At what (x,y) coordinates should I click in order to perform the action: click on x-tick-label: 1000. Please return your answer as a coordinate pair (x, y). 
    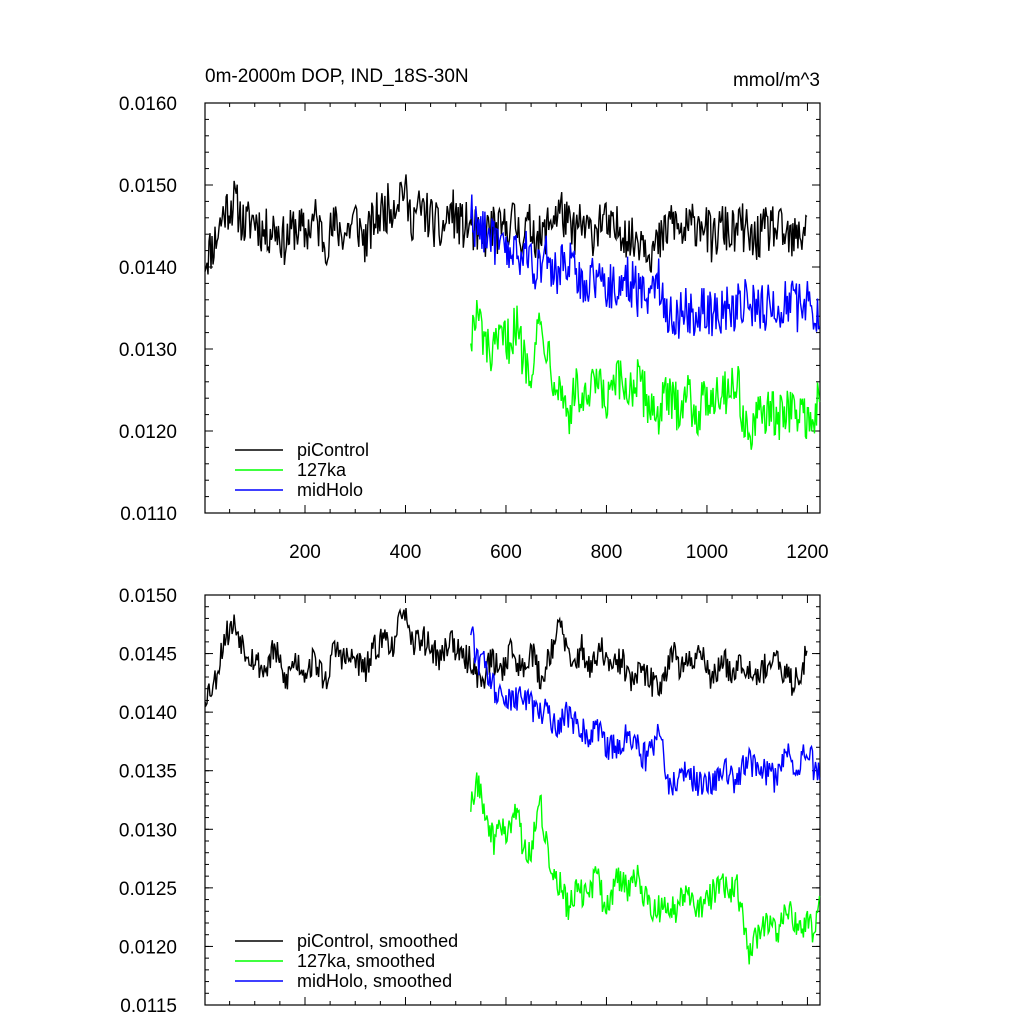
    Looking at the image, I should click on (707, 552).